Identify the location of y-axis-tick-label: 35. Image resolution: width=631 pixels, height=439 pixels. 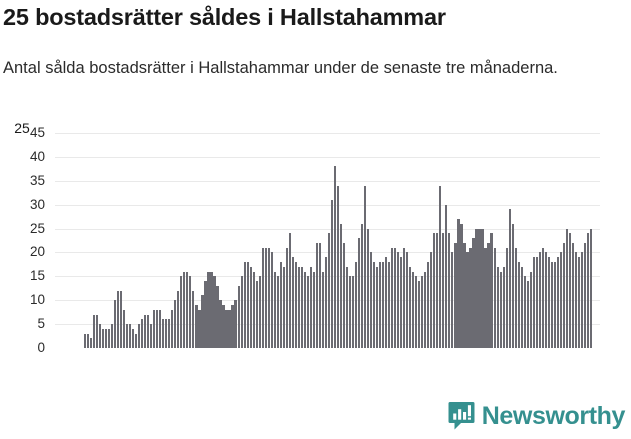
(37, 180).